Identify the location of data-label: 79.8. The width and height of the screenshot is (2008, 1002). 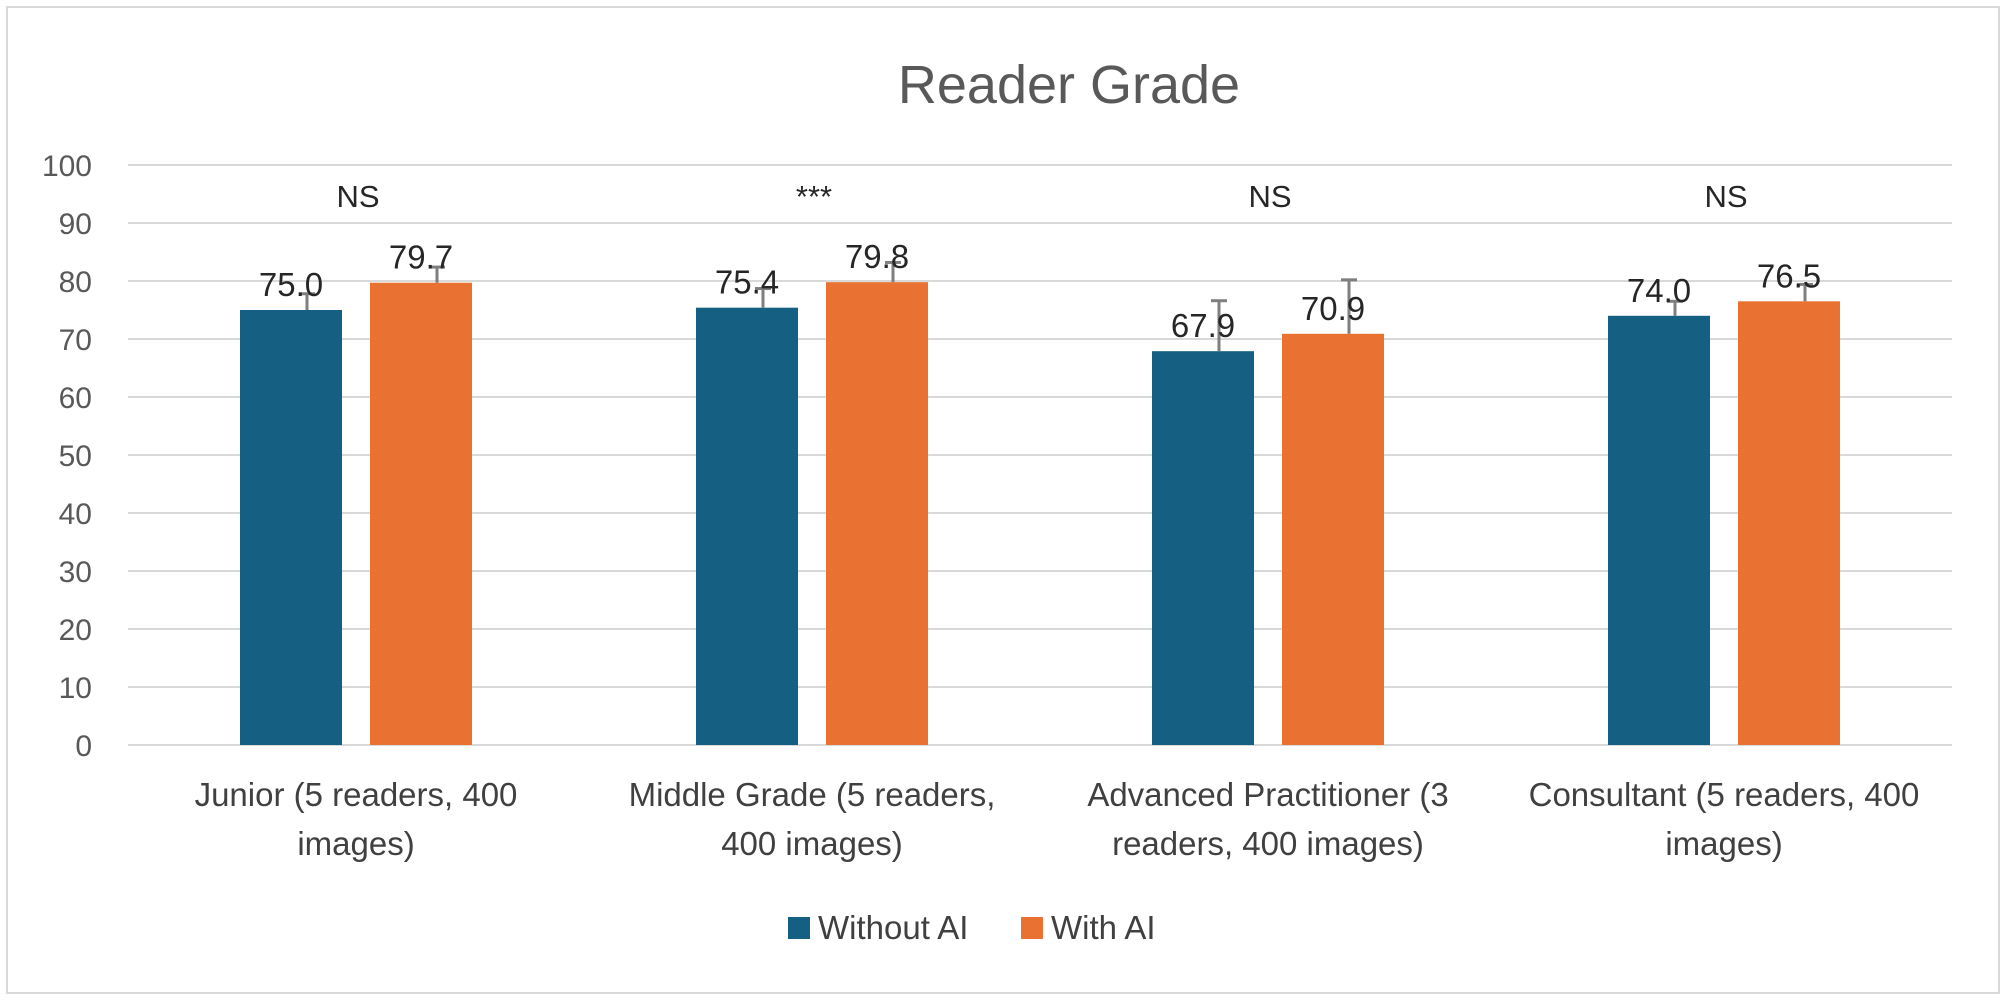
(877, 256).